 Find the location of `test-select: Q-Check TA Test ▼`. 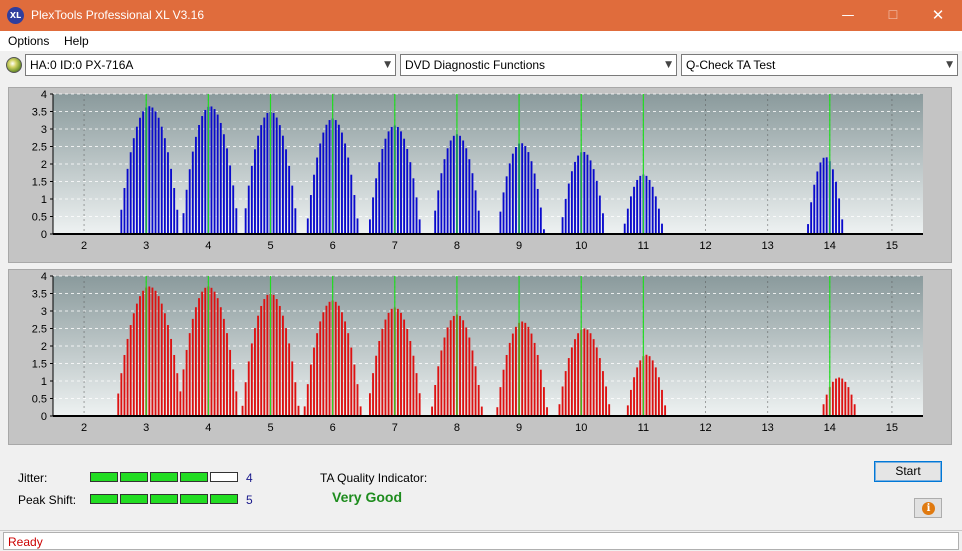

test-select: Q-Check TA Test ▼ is located at coordinates (819, 65).